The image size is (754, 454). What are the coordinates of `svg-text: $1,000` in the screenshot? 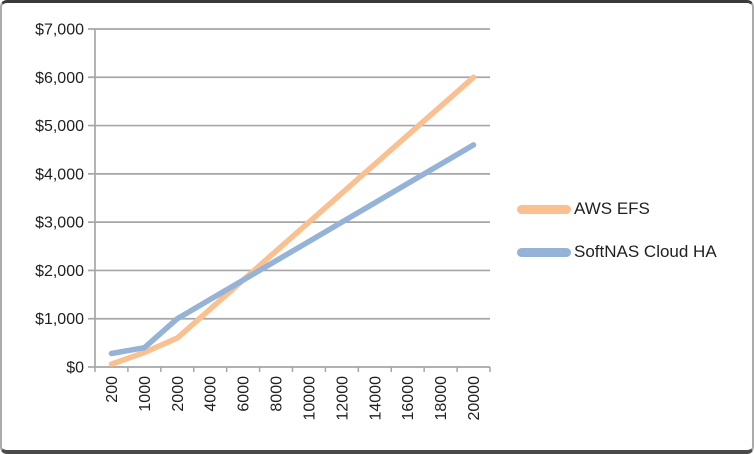 It's located at (59, 319).